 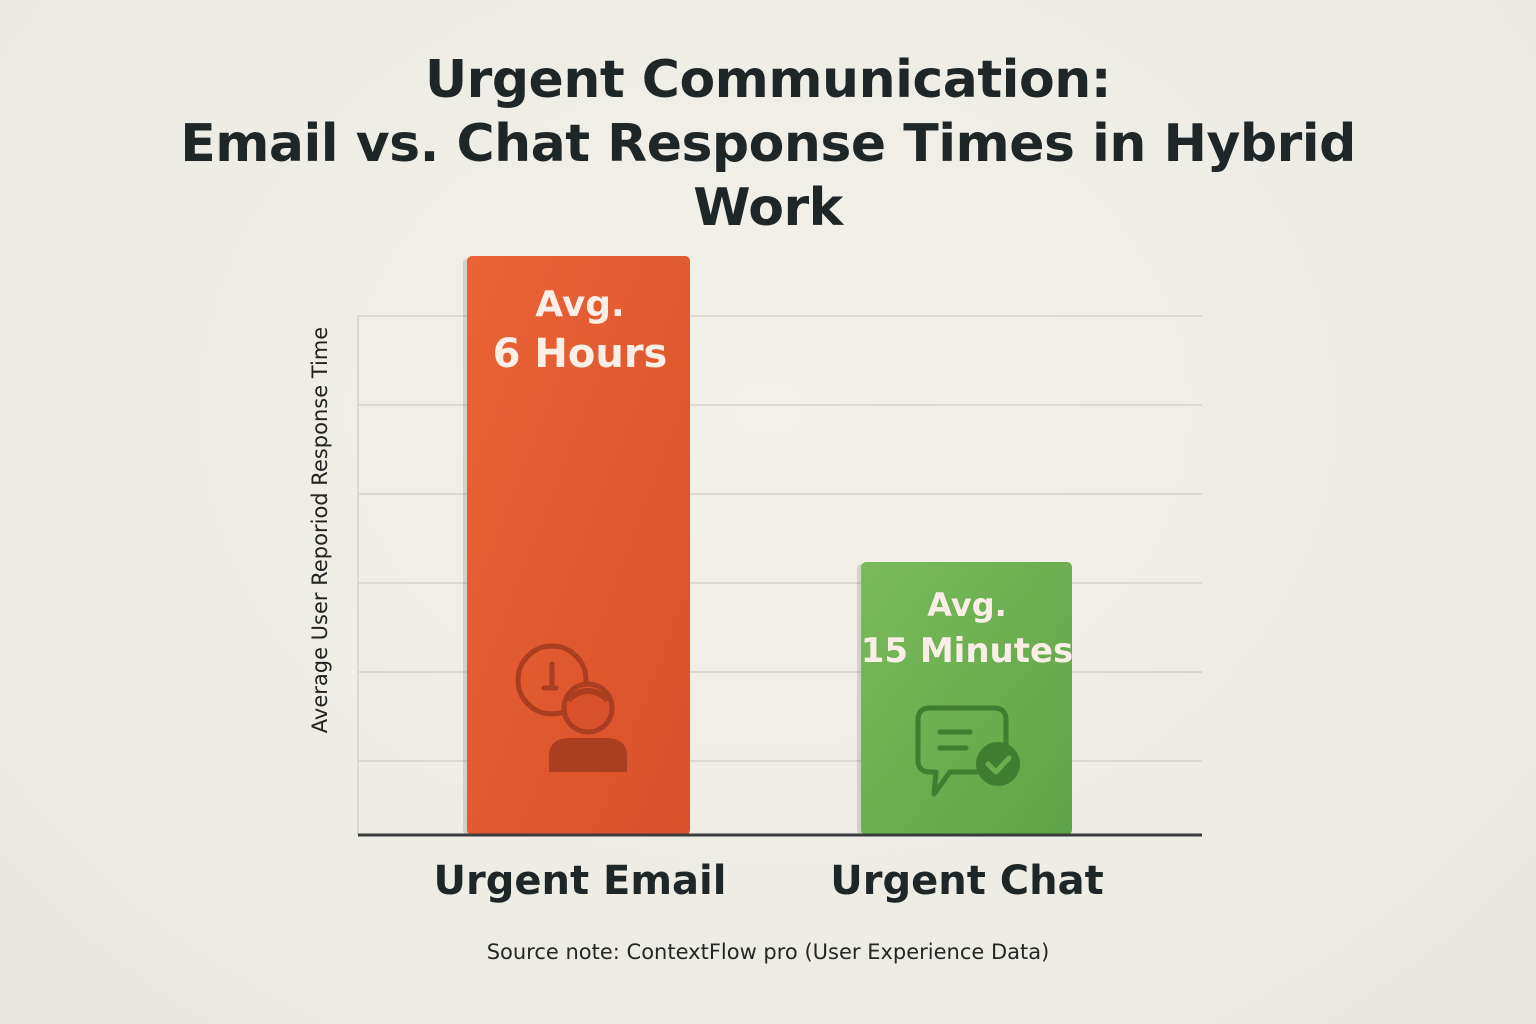 What do you see at coordinates (768, 80) in the screenshot?
I see `title-line-1: Urgent Communication:` at bounding box center [768, 80].